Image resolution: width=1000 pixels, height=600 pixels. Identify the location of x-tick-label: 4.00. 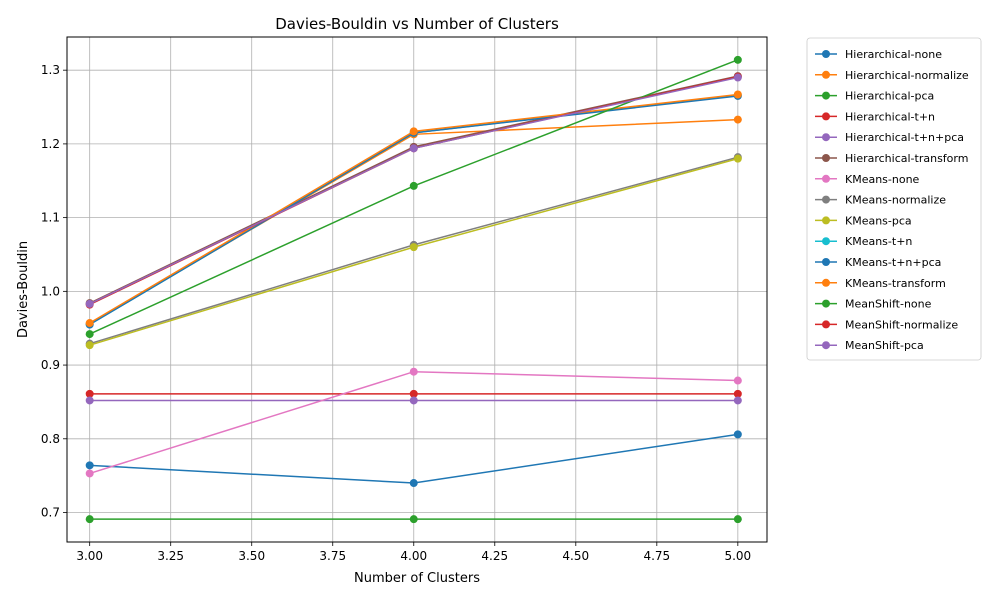
(413, 556).